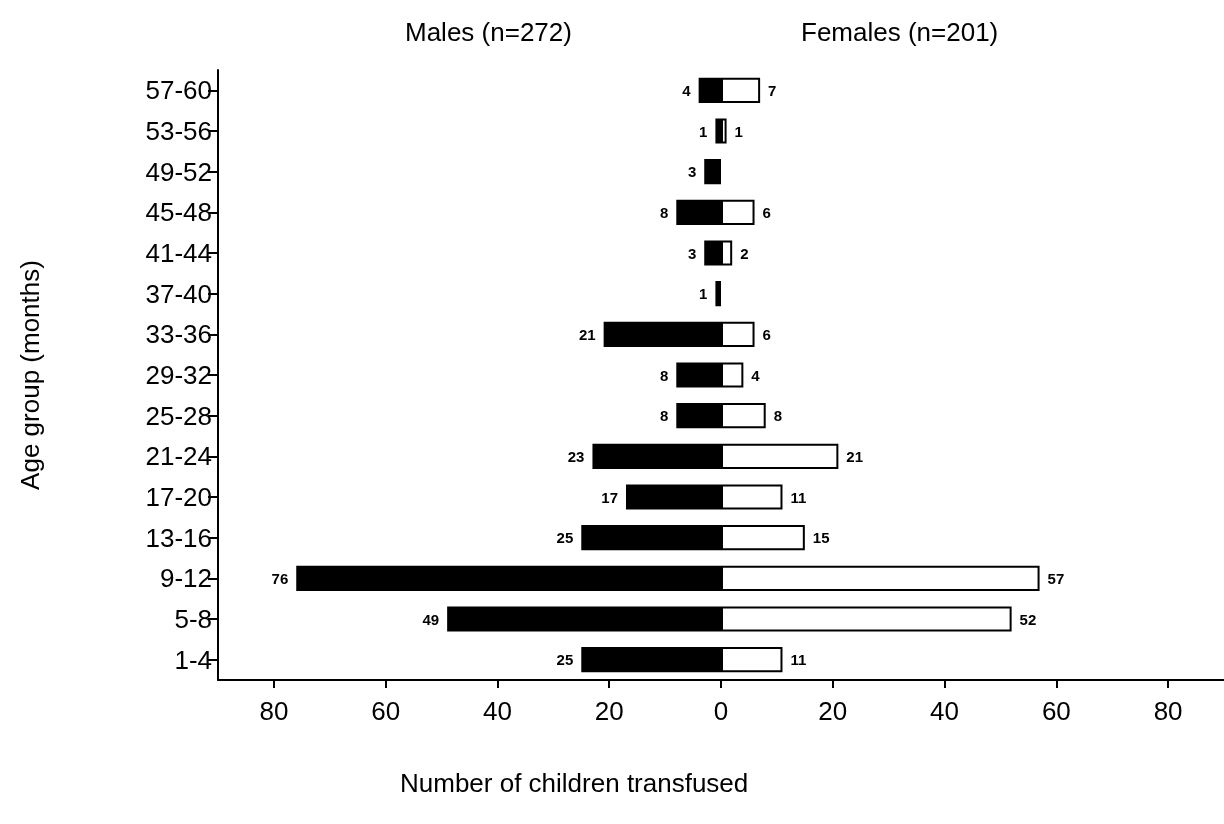 This screenshot has height=824, width=1224. What do you see at coordinates (178, 456) in the screenshot?
I see `y-tick-label: 21-24` at bounding box center [178, 456].